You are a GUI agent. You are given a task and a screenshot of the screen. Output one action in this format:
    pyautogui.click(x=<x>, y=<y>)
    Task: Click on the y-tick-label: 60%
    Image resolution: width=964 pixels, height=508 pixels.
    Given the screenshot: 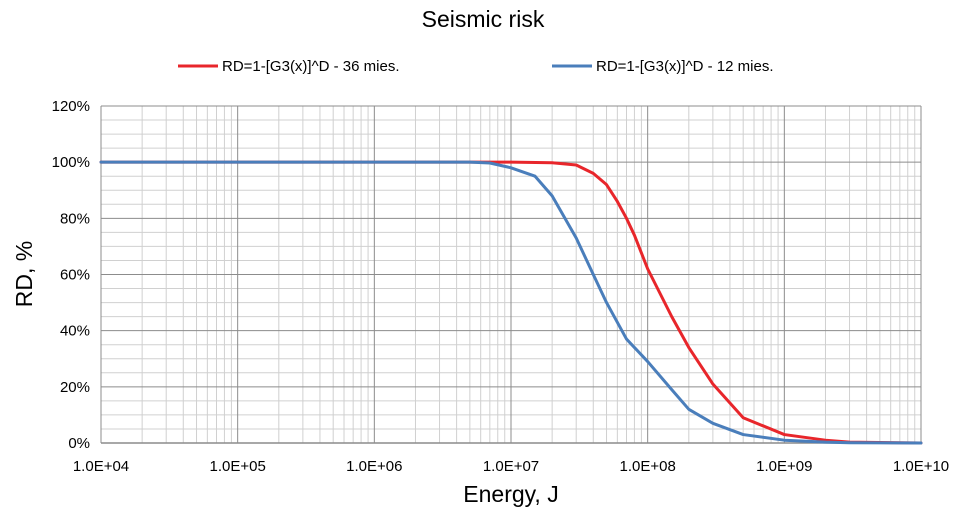 What is the action you would take?
    pyautogui.click(x=75, y=275)
    